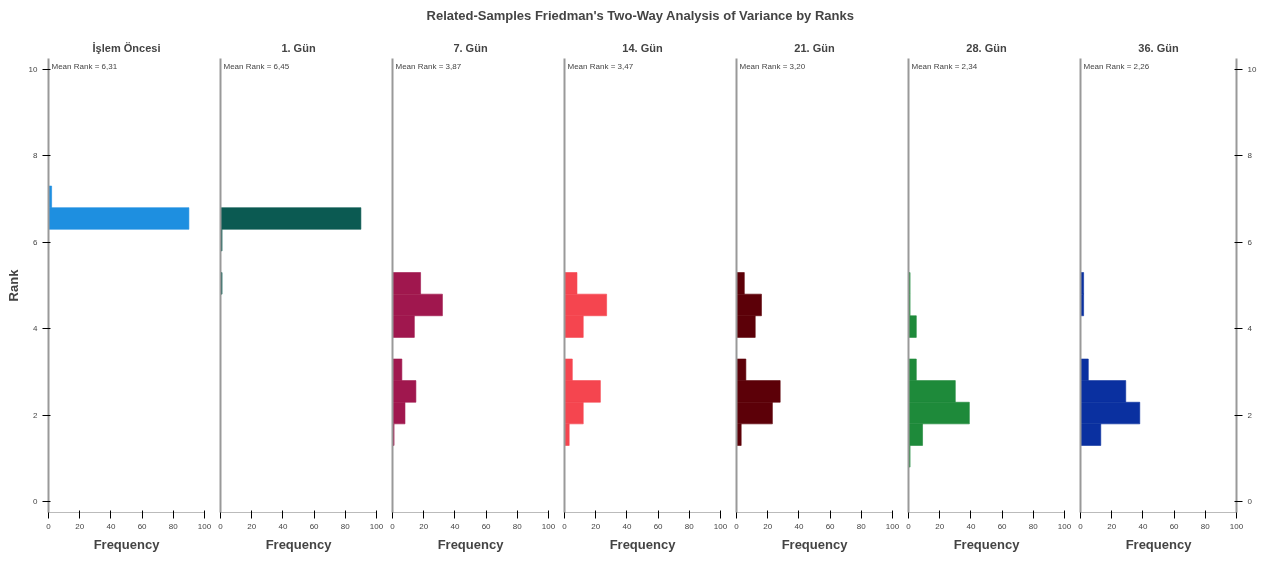  I want to click on chart-title: İşlem Öncesi, so click(126, 47).